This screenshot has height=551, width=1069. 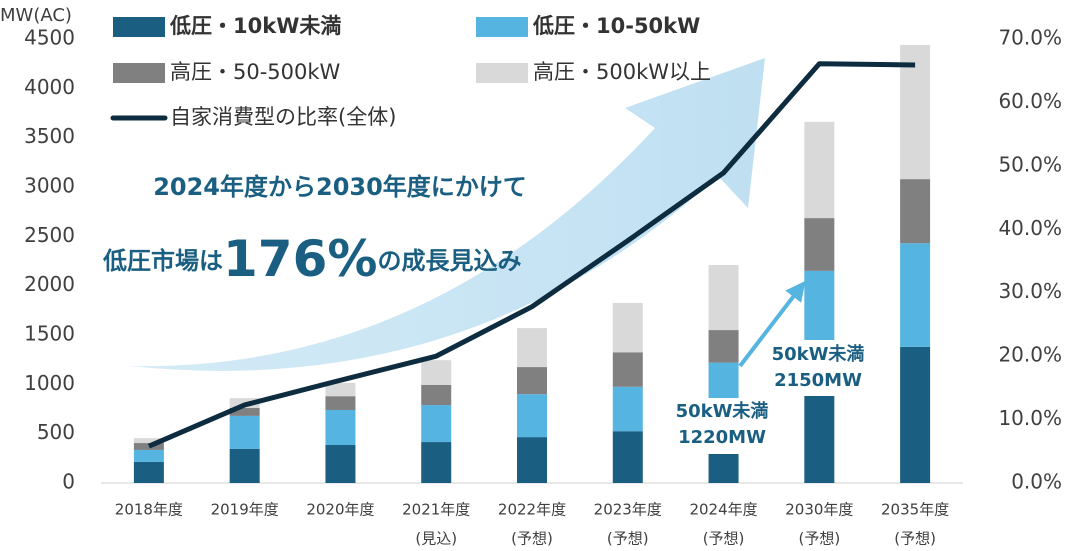 What do you see at coordinates (449, 261) in the screenshot?
I see `growth-part: の成長見込み` at bounding box center [449, 261].